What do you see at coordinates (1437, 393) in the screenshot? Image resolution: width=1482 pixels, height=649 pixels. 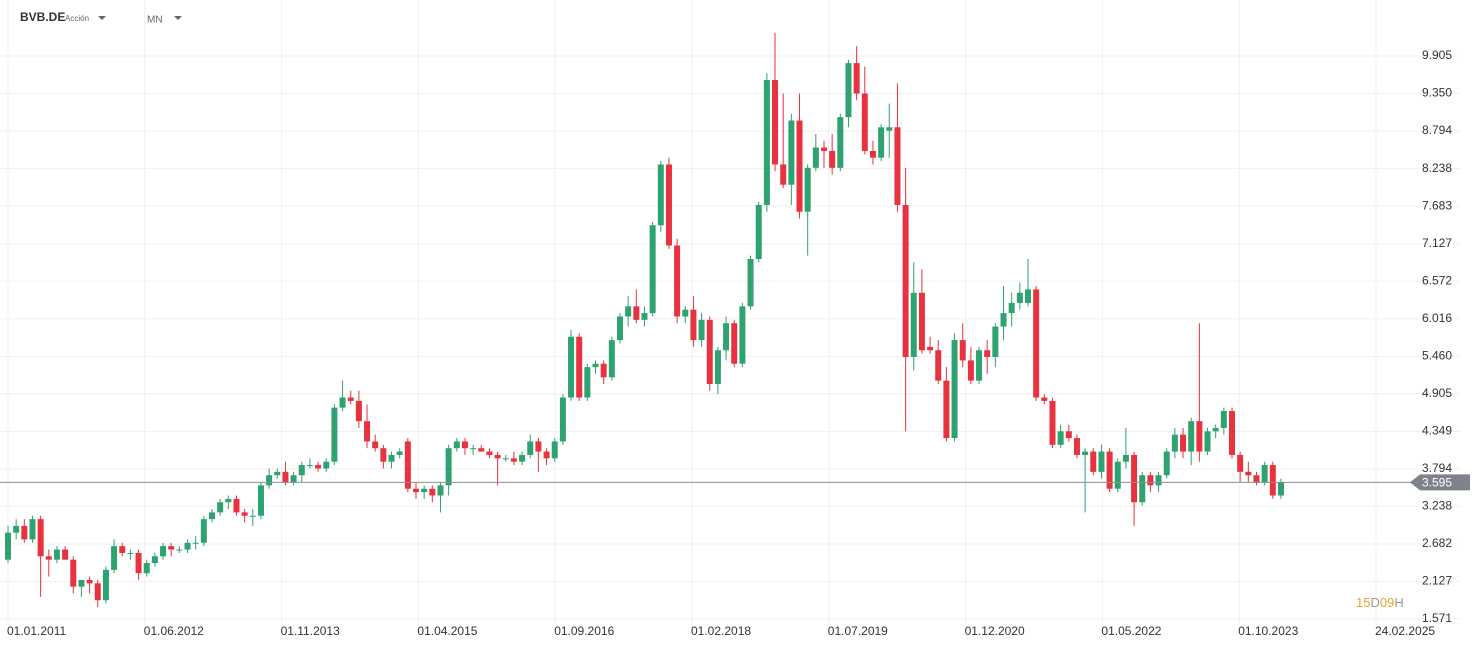 I see `y-tick-label: 4.905` at bounding box center [1437, 393].